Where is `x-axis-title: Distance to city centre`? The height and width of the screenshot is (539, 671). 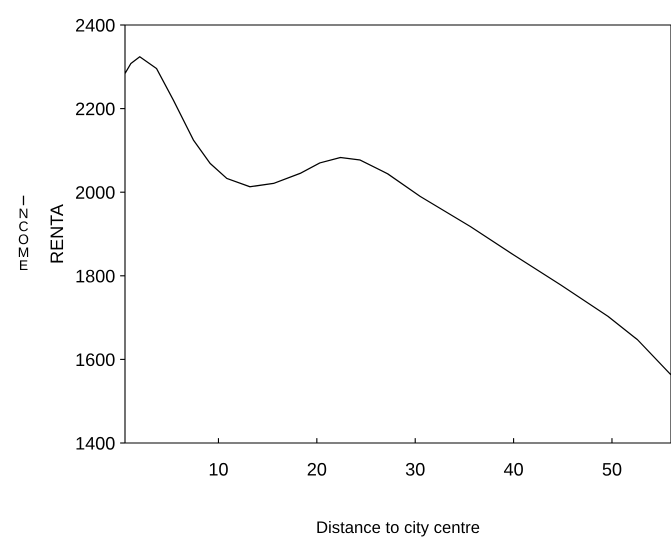
x-axis-title: Distance to city centre is located at coordinates (398, 528).